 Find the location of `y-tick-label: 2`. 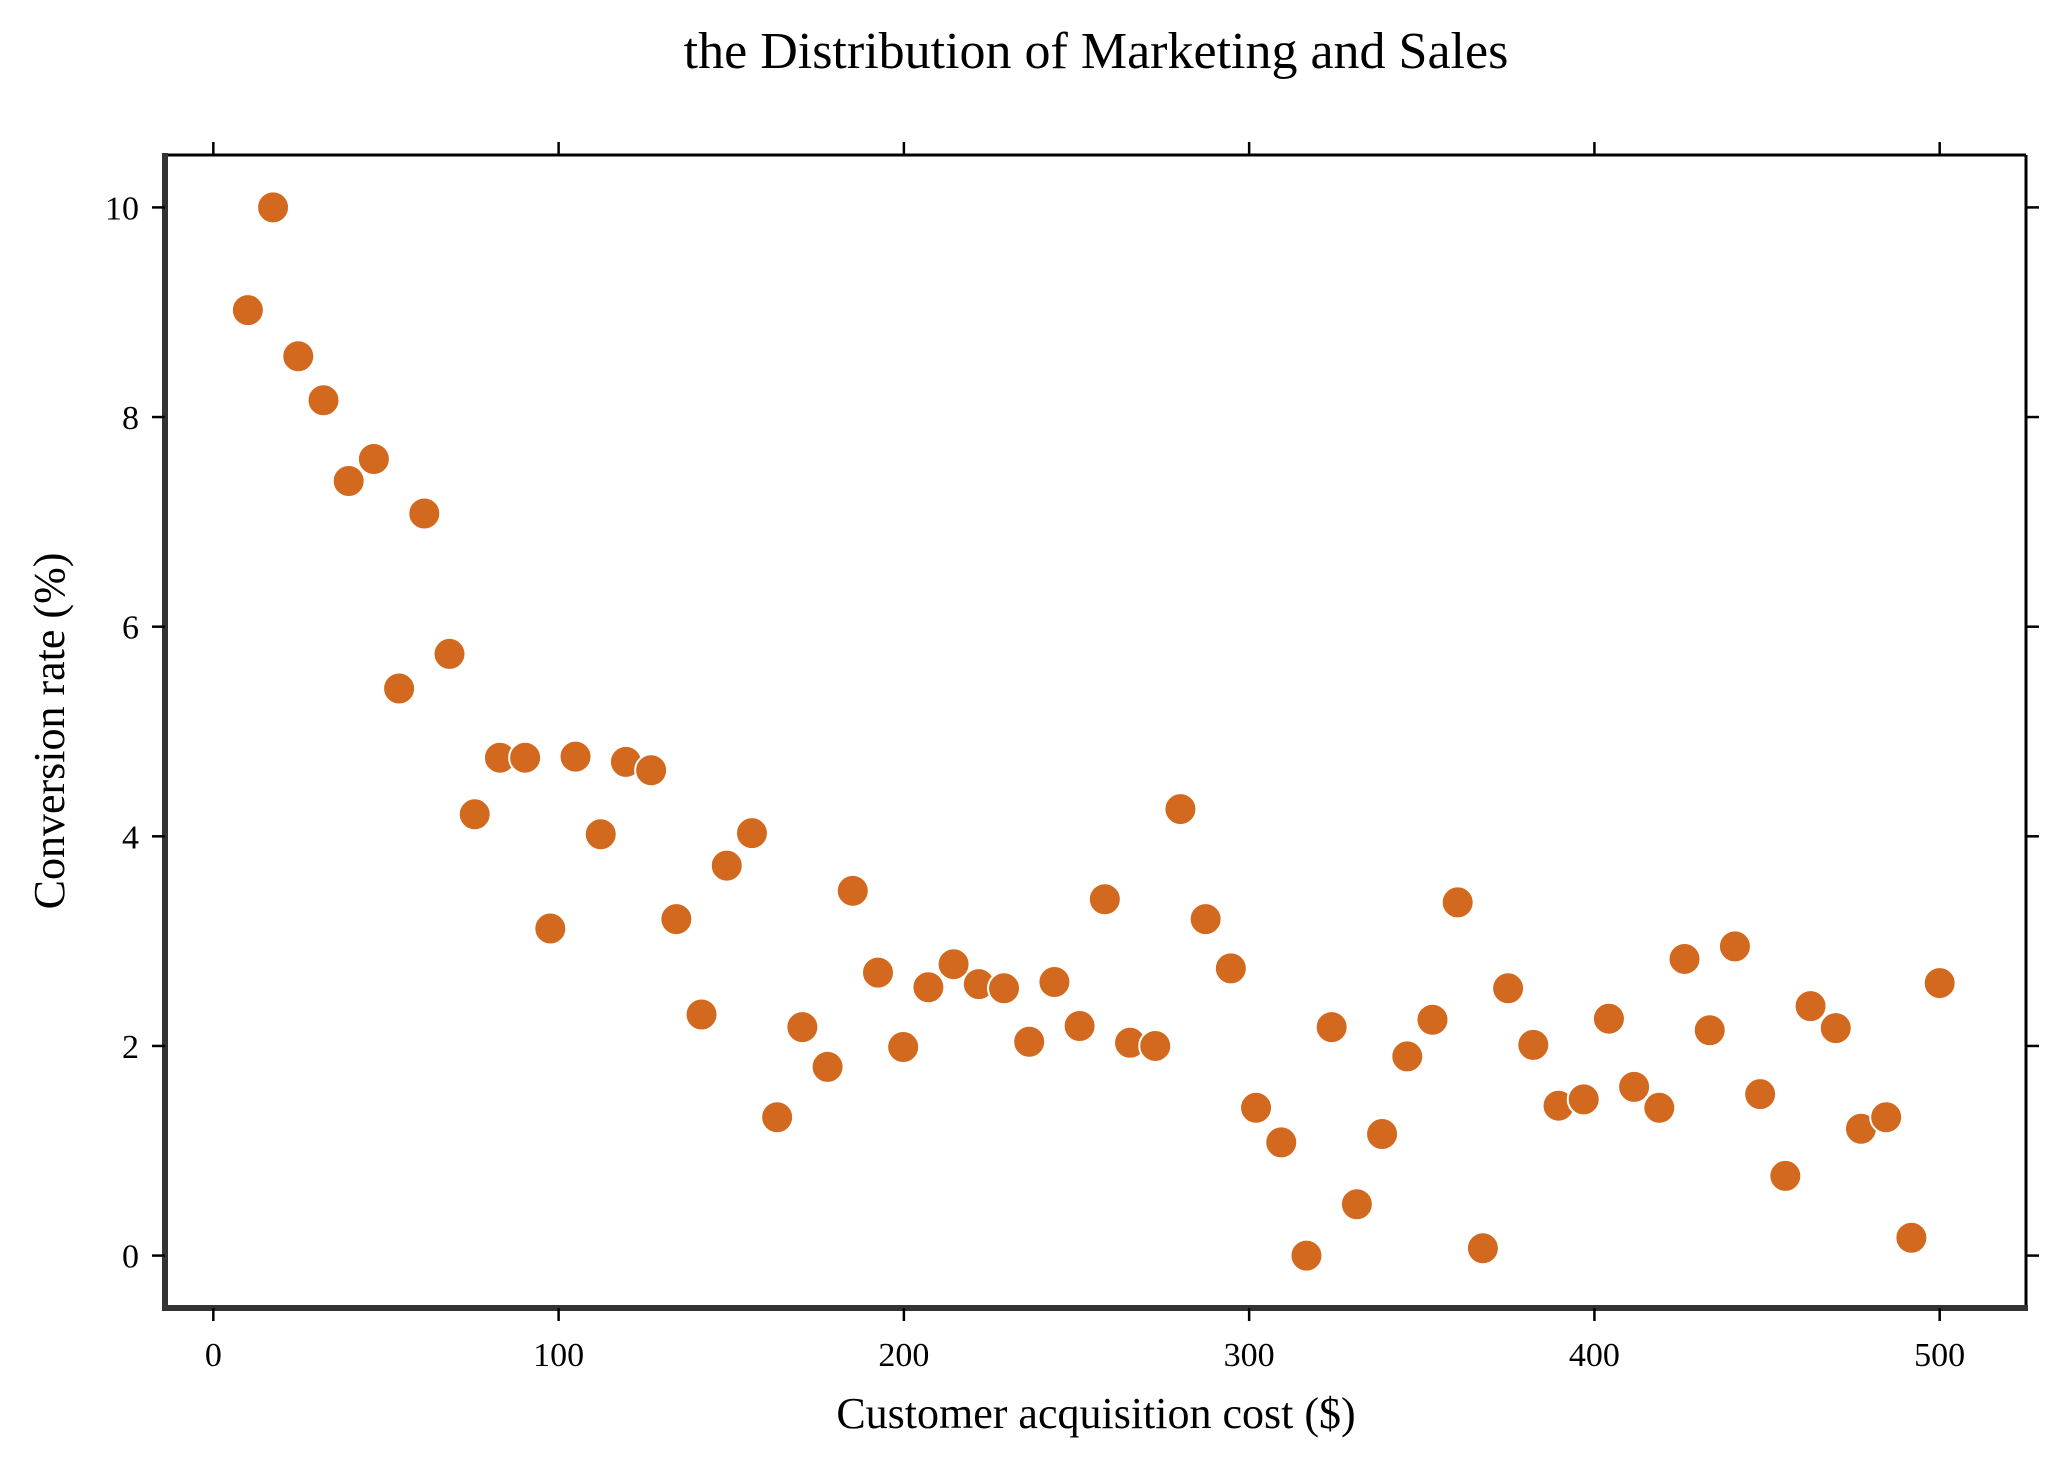

y-tick-label: 2 is located at coordinates (130, 1047).